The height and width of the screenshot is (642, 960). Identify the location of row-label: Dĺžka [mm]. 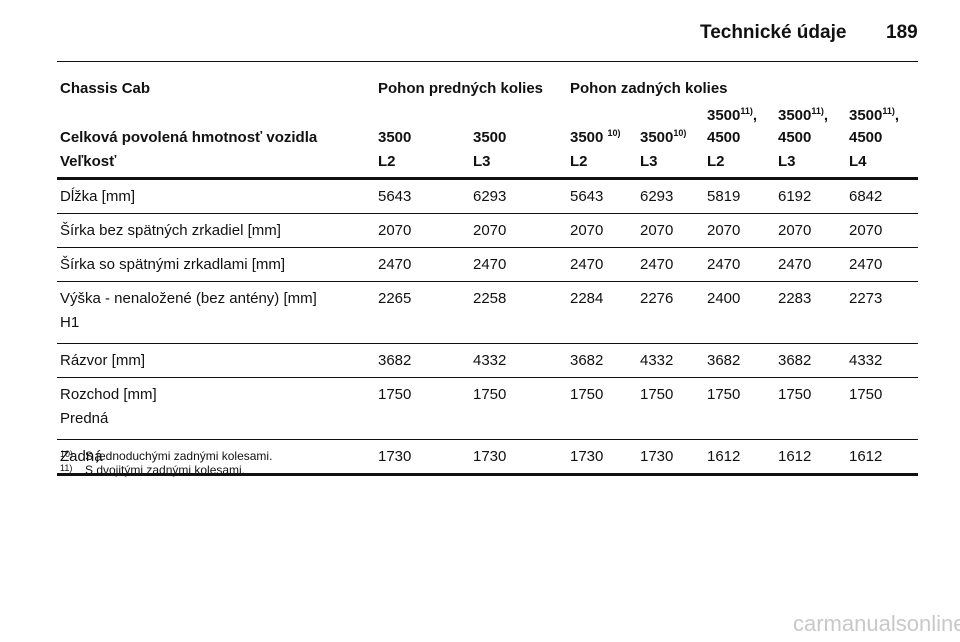
(97, 196).